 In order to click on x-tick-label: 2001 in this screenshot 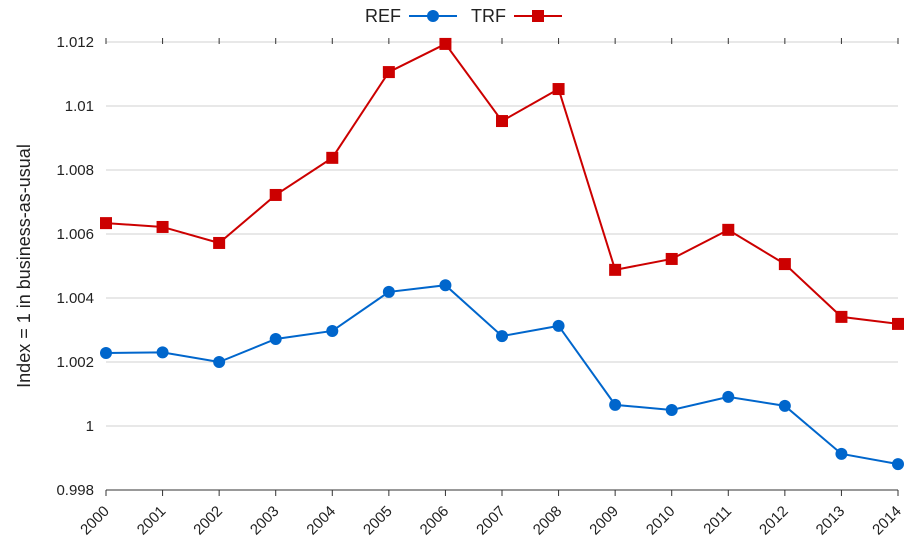, I will do `click(152, 521)`.